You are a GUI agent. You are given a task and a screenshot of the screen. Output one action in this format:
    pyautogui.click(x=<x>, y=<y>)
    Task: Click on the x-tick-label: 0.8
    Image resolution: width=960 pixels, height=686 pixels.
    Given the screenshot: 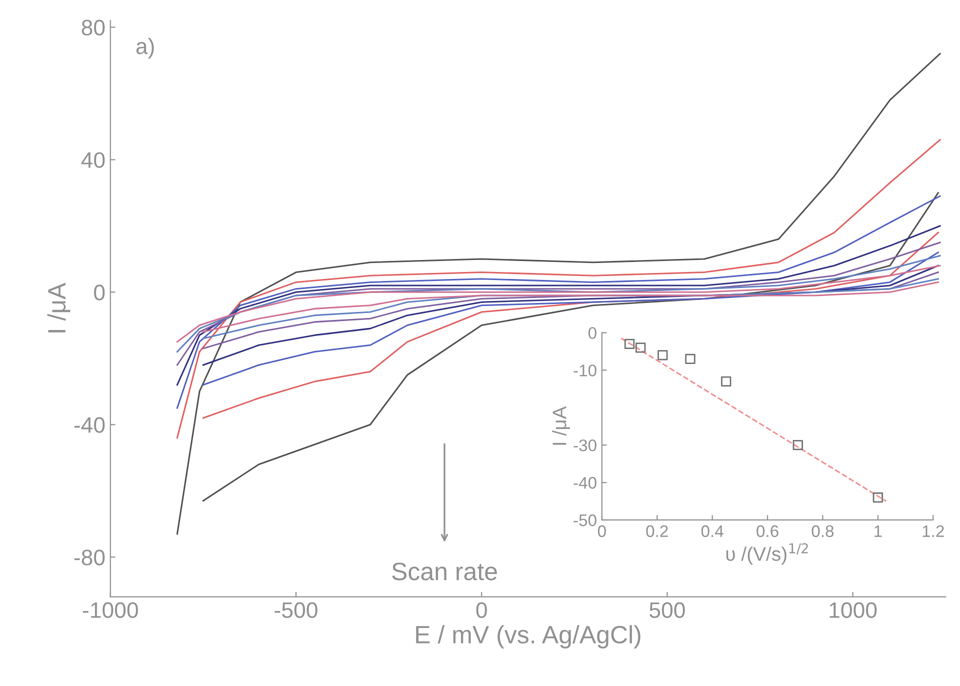 What is the action you would take?
    pyautogui.click(x=823, y=531)
    